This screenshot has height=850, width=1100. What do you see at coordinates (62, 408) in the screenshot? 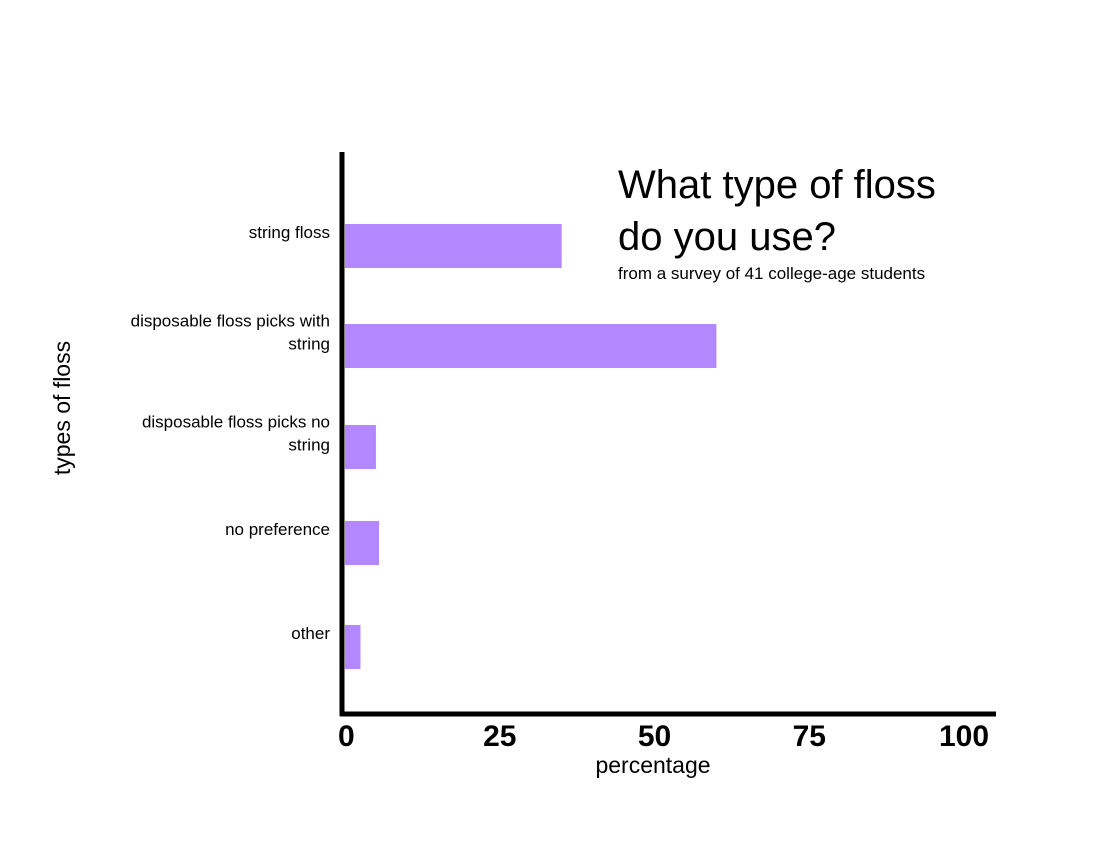
I see `y-axis-title: types of floss` at bounding box center [62, 408].